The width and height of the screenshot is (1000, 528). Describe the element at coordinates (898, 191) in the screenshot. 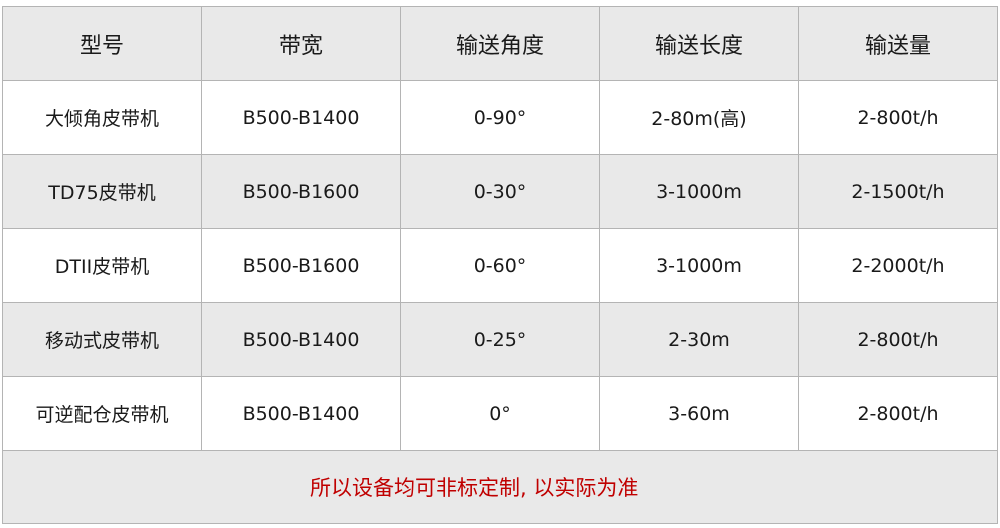

I see `cell-capacity: 2-1500t/h` at that location.